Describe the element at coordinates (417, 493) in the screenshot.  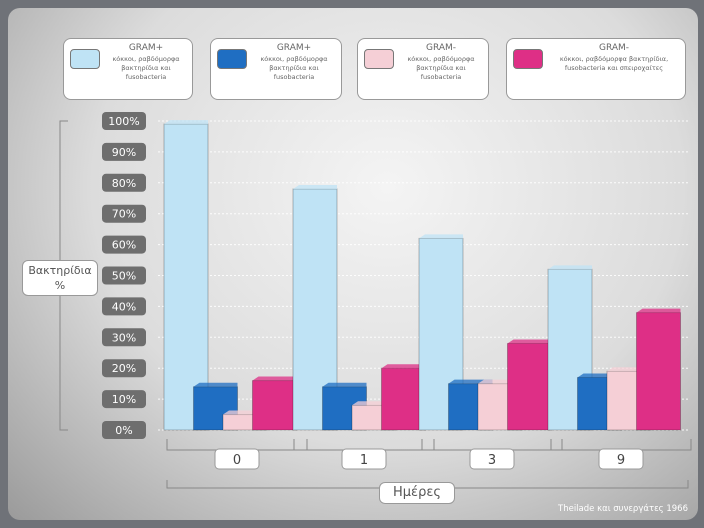
I see `x-axis-label: Ημέρες` at that location.